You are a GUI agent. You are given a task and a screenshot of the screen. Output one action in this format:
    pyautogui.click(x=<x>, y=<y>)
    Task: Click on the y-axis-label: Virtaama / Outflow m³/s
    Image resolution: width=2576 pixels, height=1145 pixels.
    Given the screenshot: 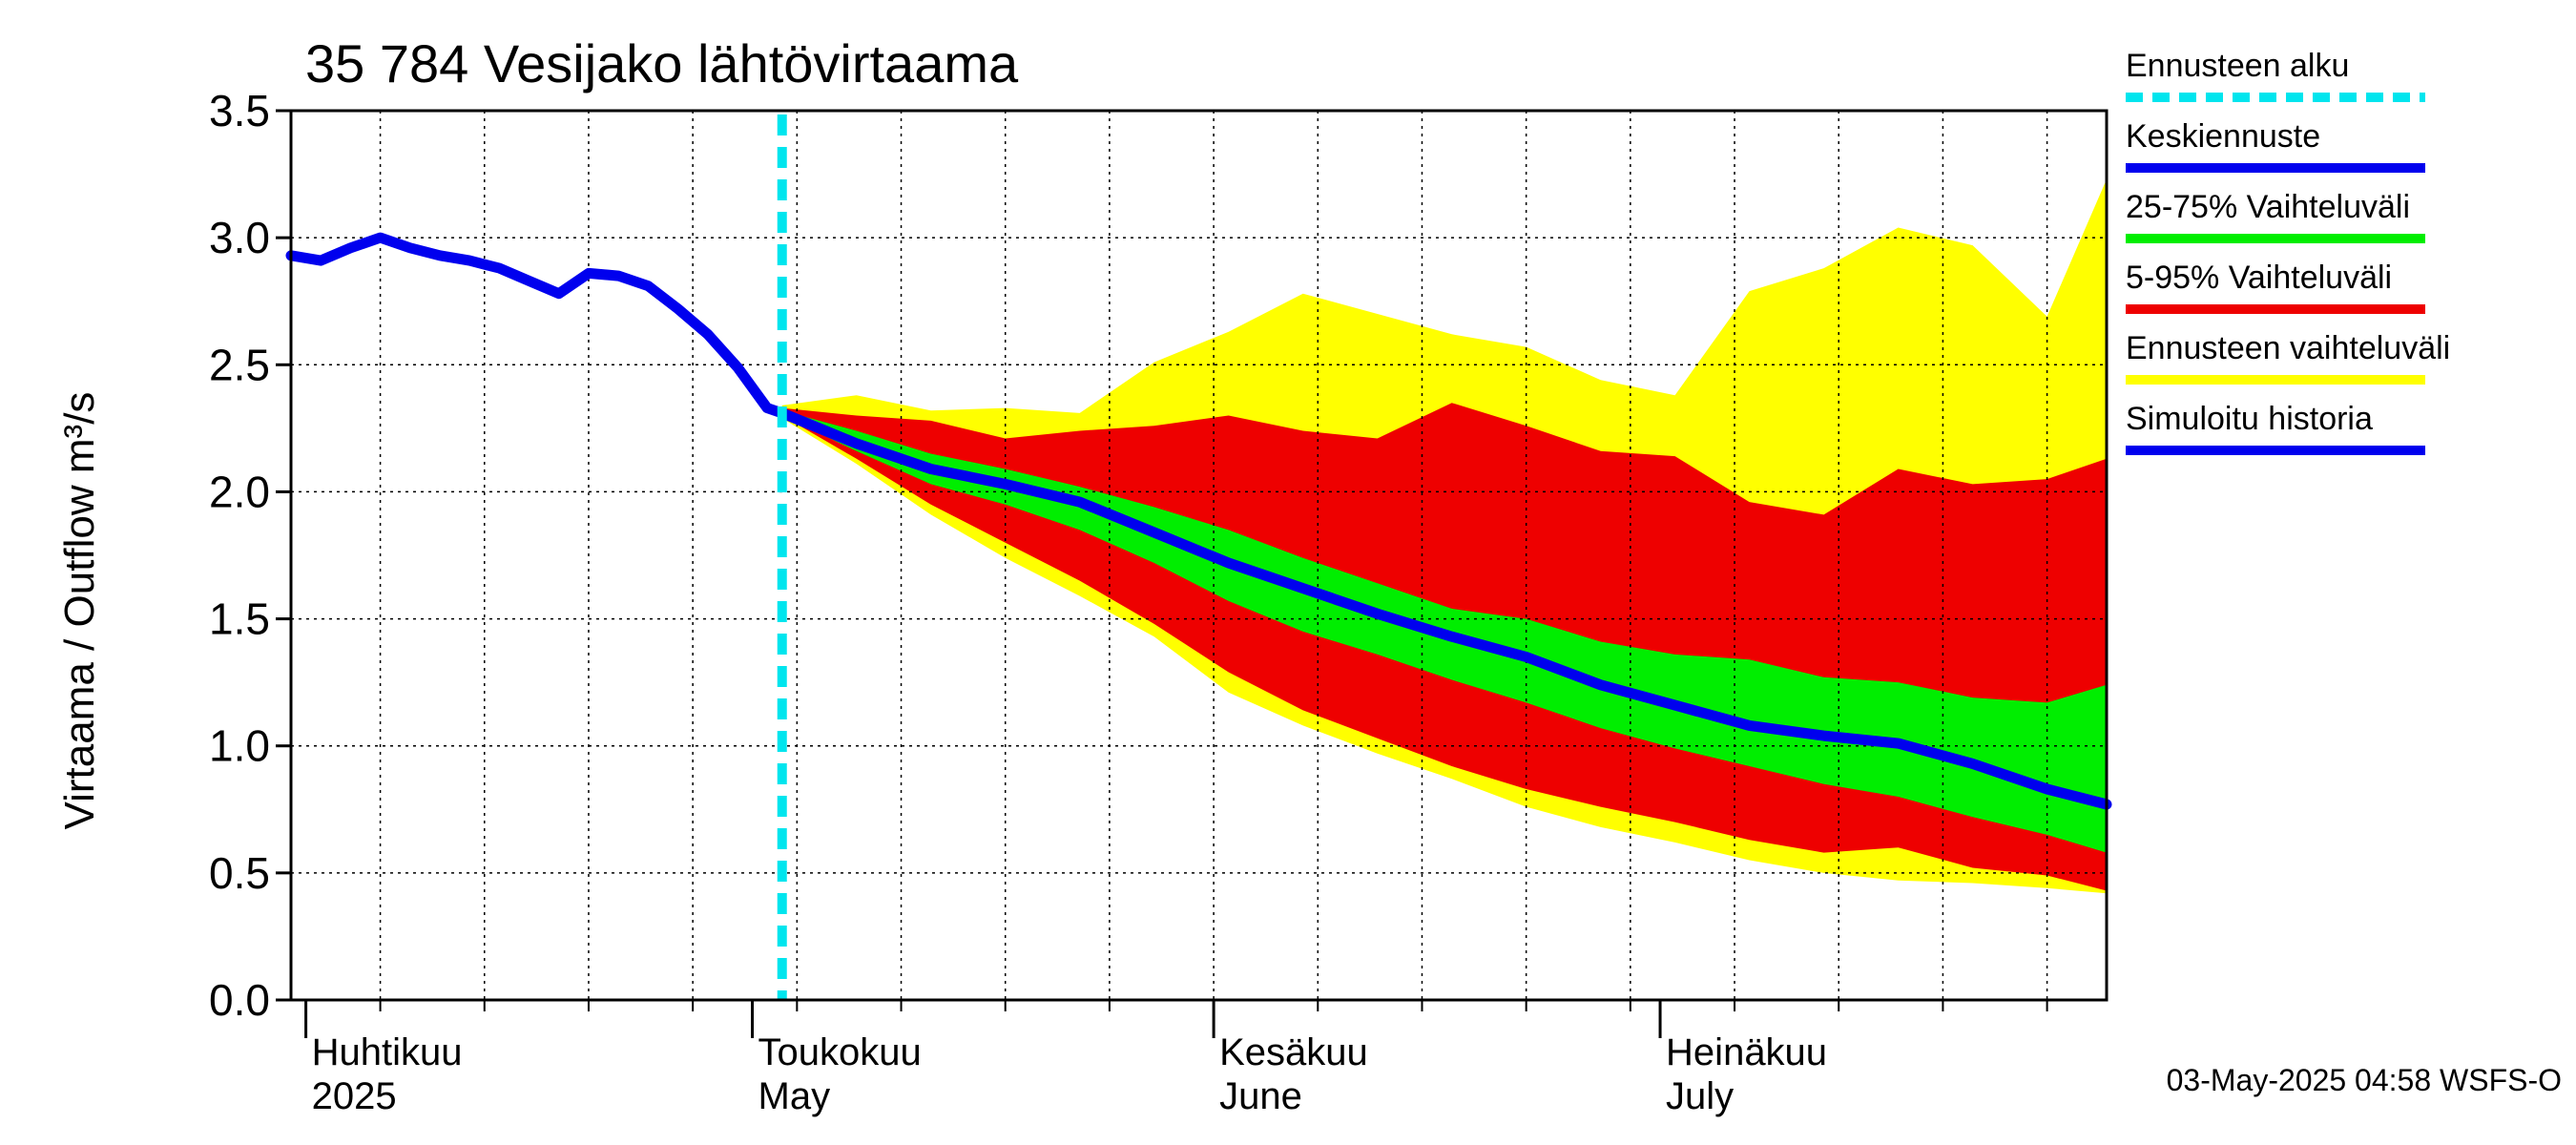 What is the action you would take?
    pyautogui.click(x=79, y=611)
    